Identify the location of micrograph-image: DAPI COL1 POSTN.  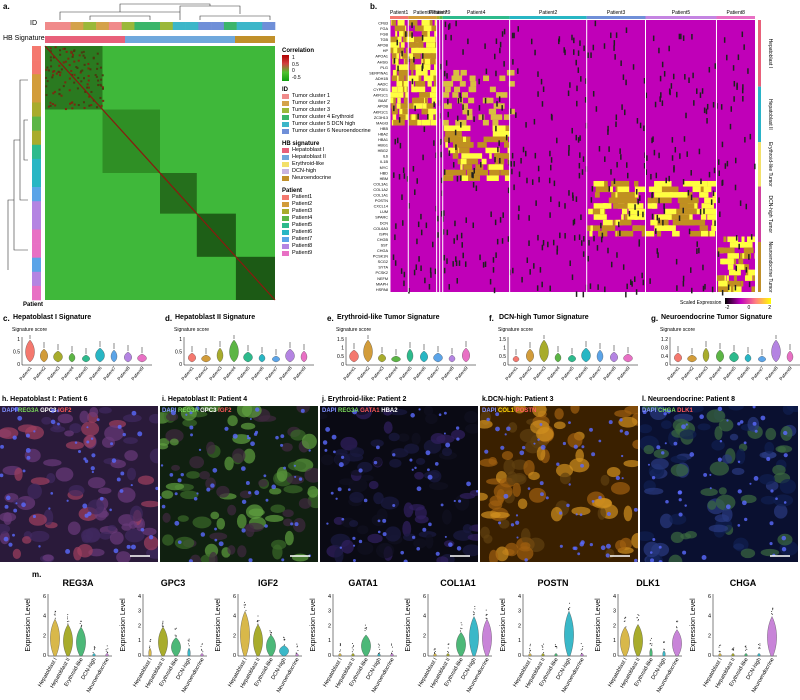
(559, 484).